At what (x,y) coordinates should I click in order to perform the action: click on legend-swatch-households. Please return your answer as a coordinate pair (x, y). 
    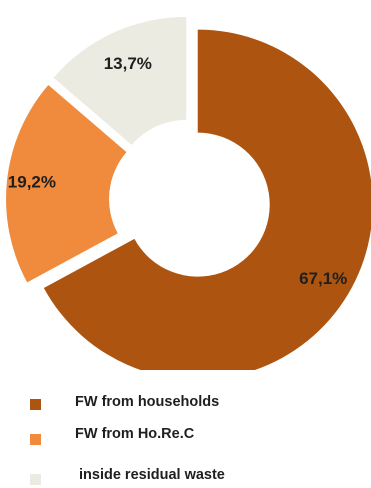
    Looking at the image, I should click on (35, 404).